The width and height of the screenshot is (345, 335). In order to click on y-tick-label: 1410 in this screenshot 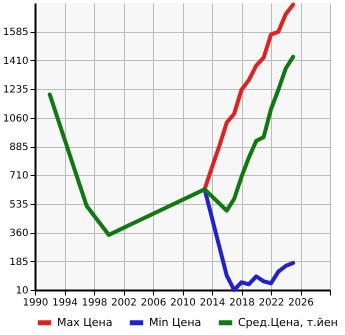, I will do `click(15, 61)`.